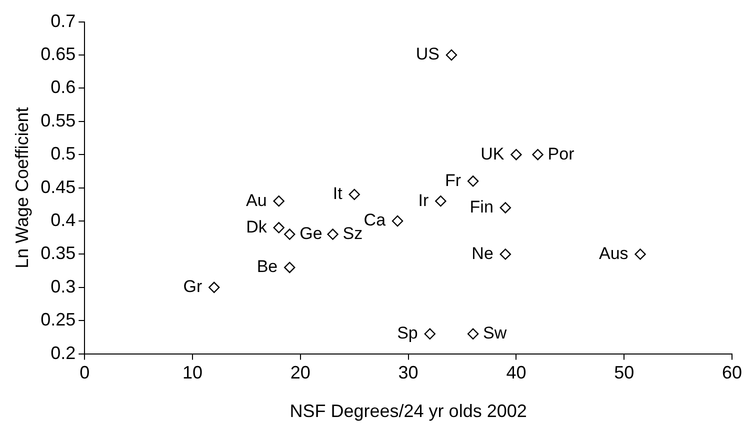 The width and height of the screenshot is (753, 435). What do you see at coordinates (58, 186) in the screenshot?
I see `y-tick-label: 0.45` at bounding box center [58, 186].